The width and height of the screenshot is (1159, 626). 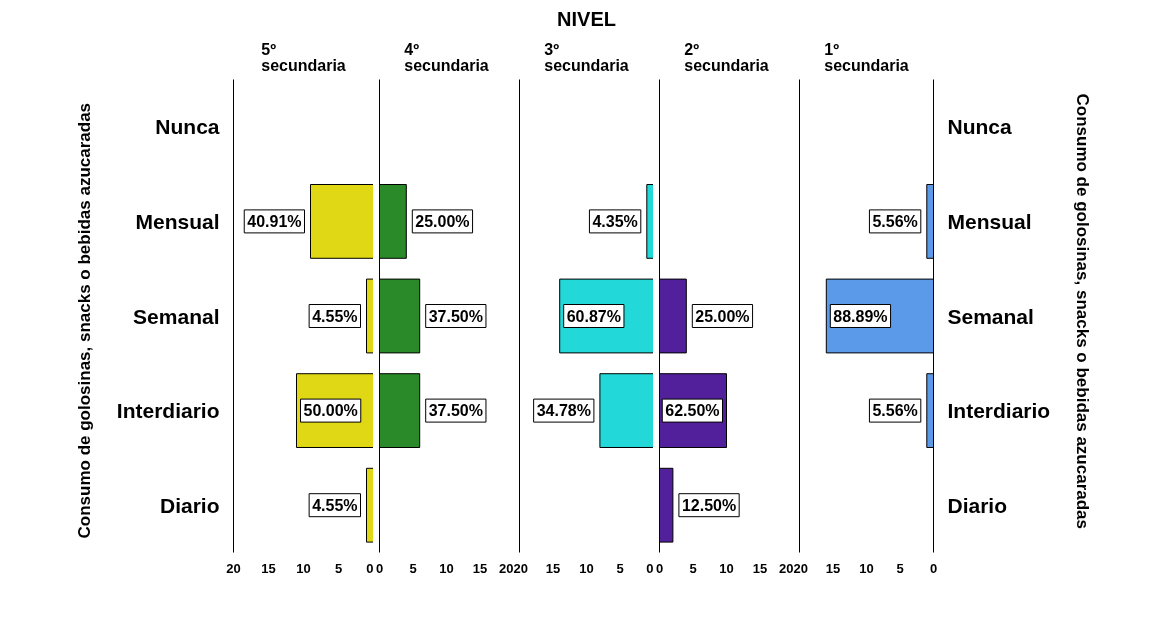 I want to click on annotation: 12.50%, so click(x=709, y=505).